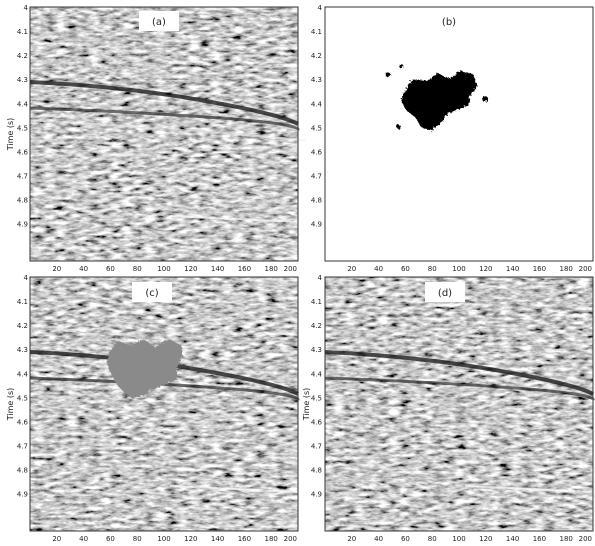 The width and height of the screenshot is (595, 546). Describe the element at coordinates (23, 116) in the screenshot. I see `panel-a-yticks: 4 4.1 4.2 4.3 4.4 4.5 4.6 4.7 4.8 4.9` at that location.